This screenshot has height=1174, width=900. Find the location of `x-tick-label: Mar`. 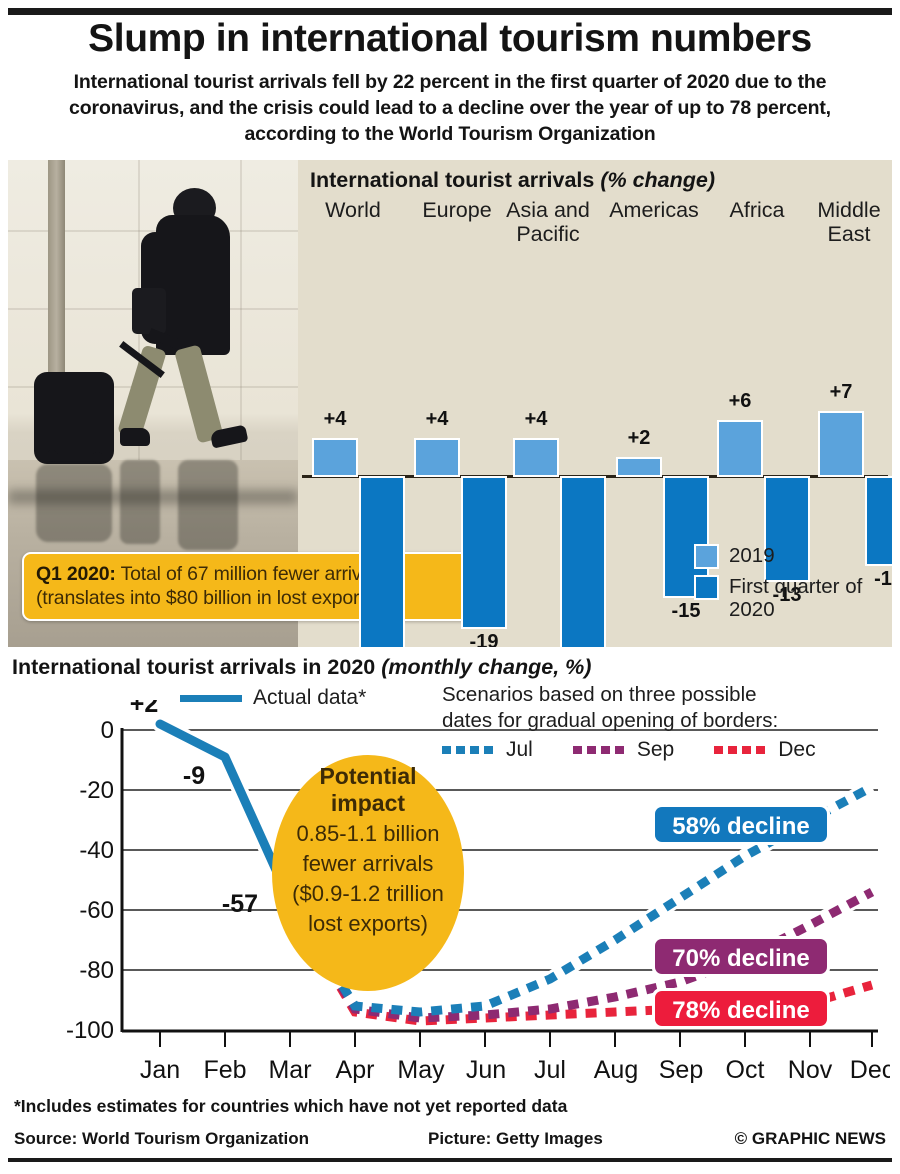

x-tick-label: Mar is located at coordinates (289, 1070).